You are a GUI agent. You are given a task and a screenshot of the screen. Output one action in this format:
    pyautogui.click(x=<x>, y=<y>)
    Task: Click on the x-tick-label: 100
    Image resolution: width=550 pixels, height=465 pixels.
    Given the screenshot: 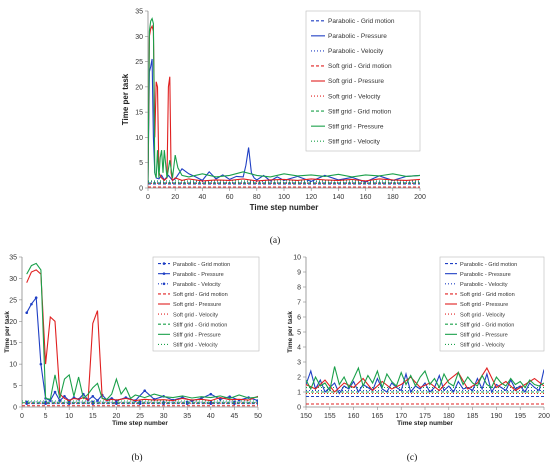 What is the action you would take?
    pyautogui.click(x=284, y=197)
    